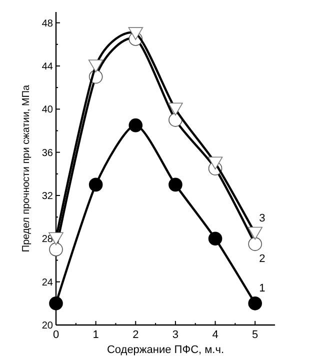 The image size is (323, 361). Describe the element at coordinates (48, 326) in the screenshot. I see `y-tick-label: 20` at that location.